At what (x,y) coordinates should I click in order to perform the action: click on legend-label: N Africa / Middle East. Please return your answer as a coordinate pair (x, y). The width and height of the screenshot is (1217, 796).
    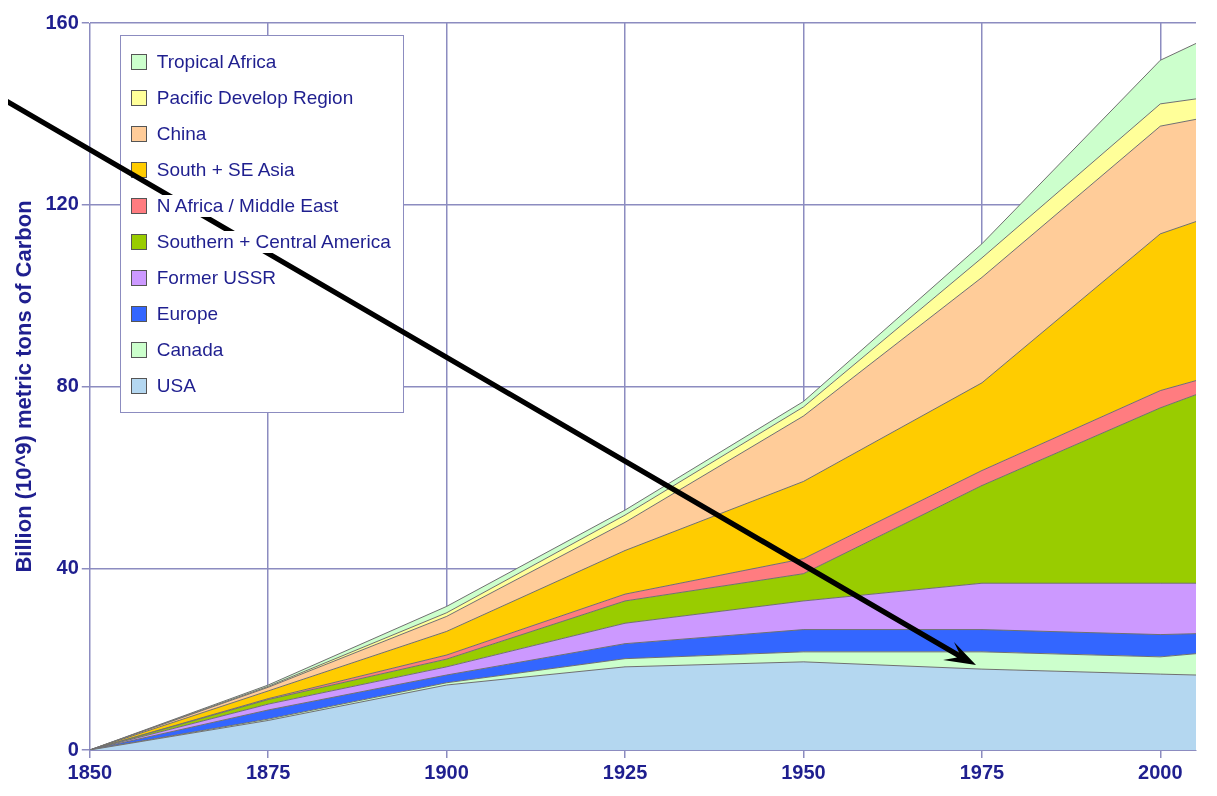
    Looking at the image, I should click on (247, 206).